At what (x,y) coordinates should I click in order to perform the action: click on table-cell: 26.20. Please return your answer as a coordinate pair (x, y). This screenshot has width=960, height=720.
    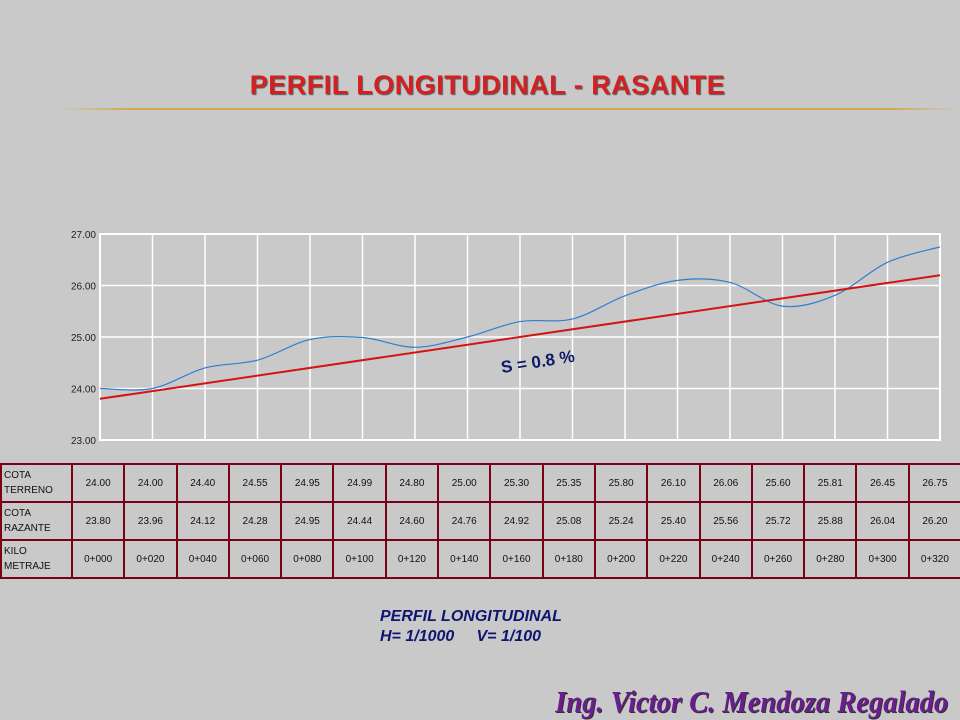
    Looking at the image, I should click on (933, 521).